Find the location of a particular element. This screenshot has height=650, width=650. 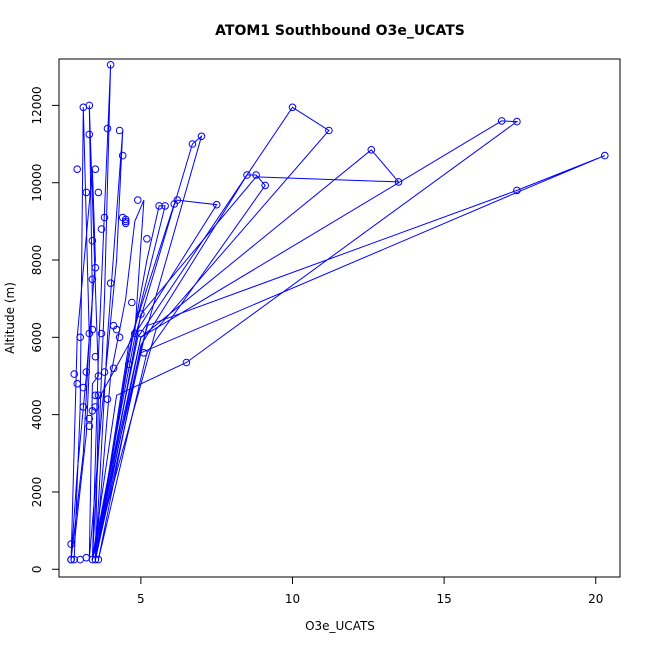

y-tick-label: 12000 is located at coordinates (37, 105).